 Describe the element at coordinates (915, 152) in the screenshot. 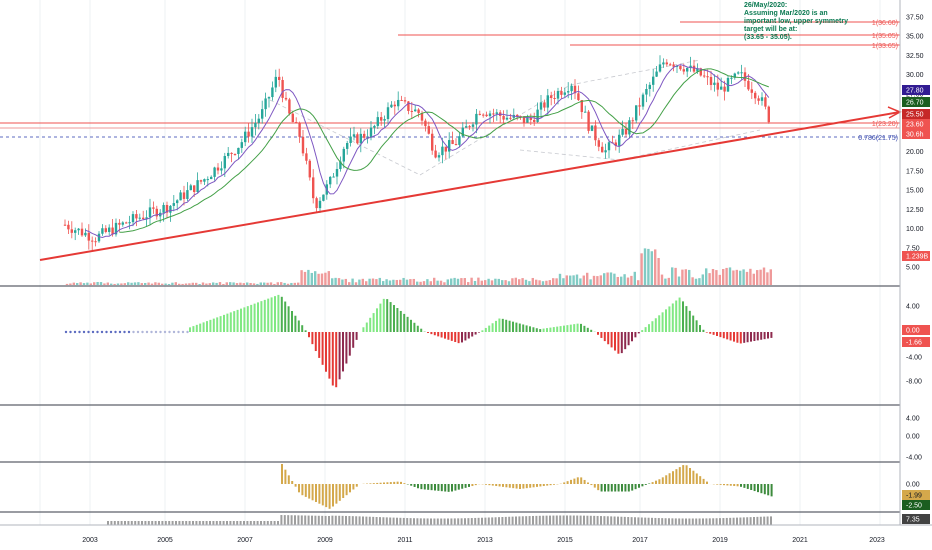

I see `price-tick: 20.00` at that location.